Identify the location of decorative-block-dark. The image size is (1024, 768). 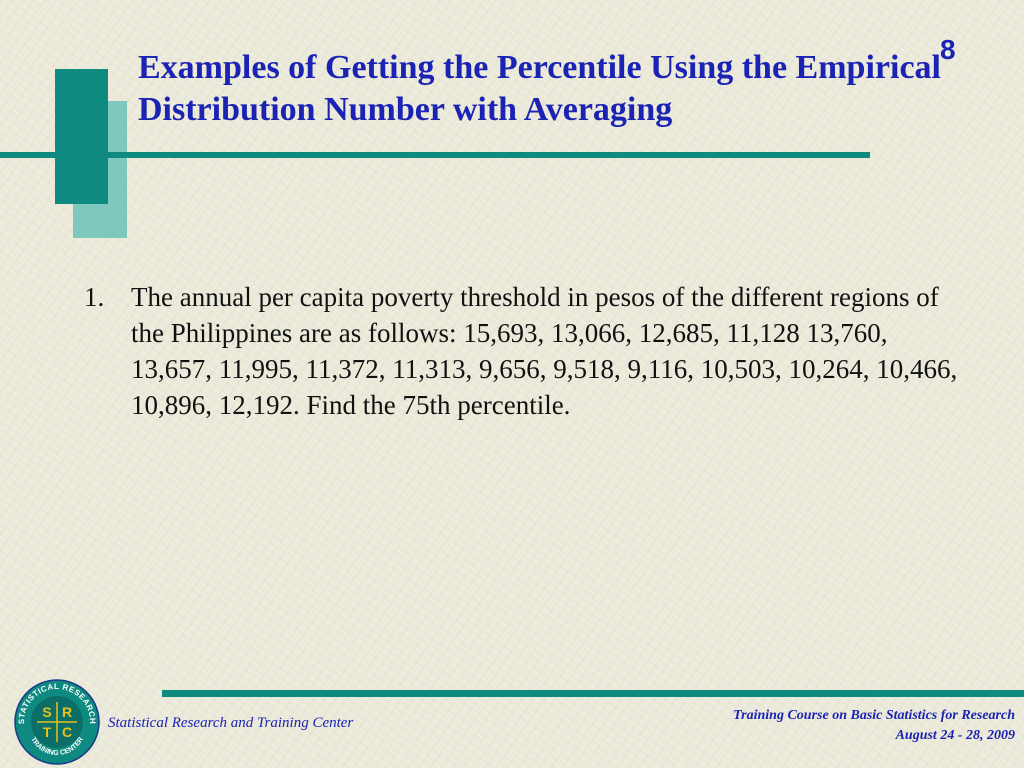
(81, 136).